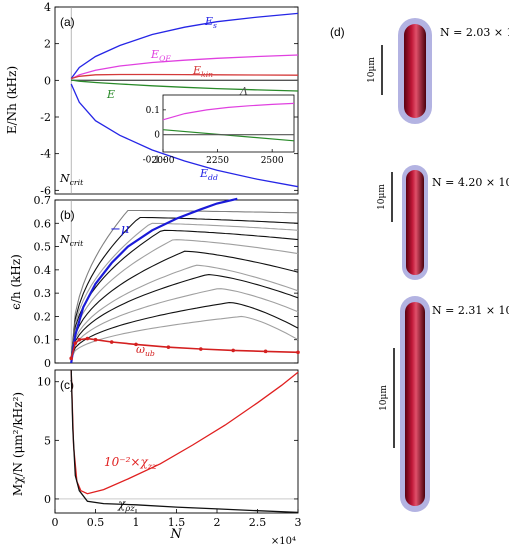 This screenshot has height=550, width=509. I want to click on panel-b-mode-curves, so click(184, 284).